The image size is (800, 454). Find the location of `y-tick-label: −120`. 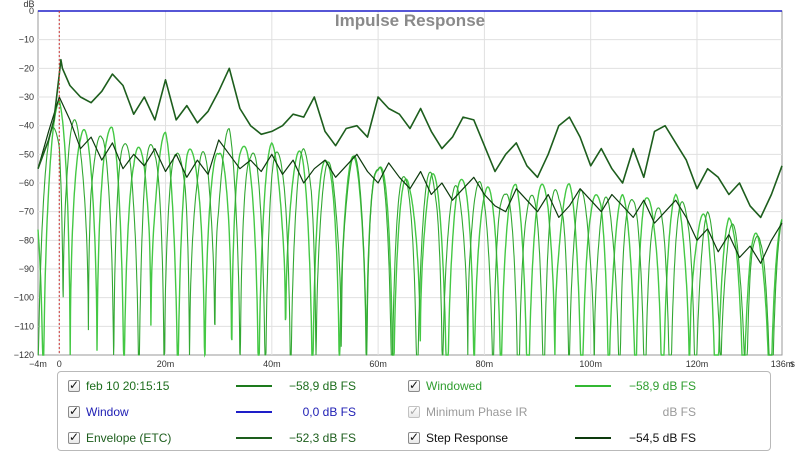

y-tick-label: −120 is located at coordinates (24, 355).